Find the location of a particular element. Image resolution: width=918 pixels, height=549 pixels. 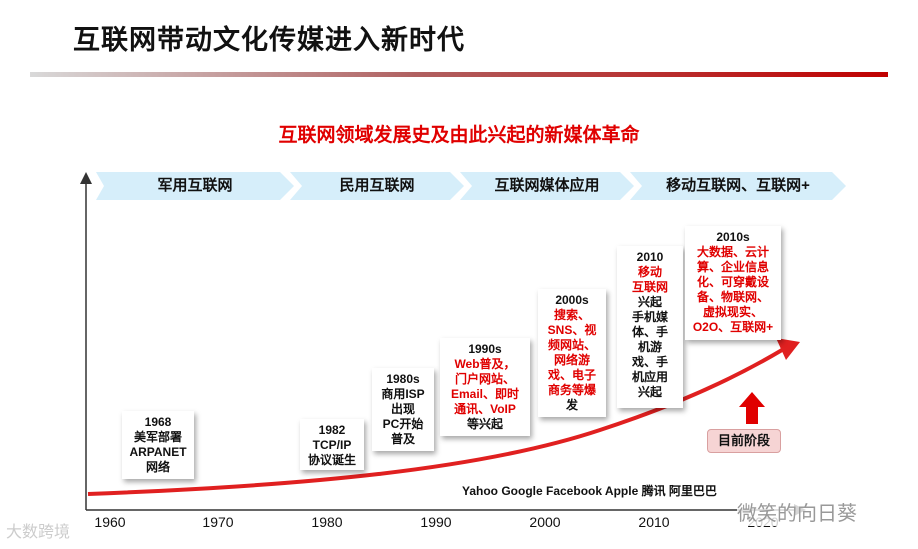

milestone-text-line: 机游 is located at coordinates (649, 347).